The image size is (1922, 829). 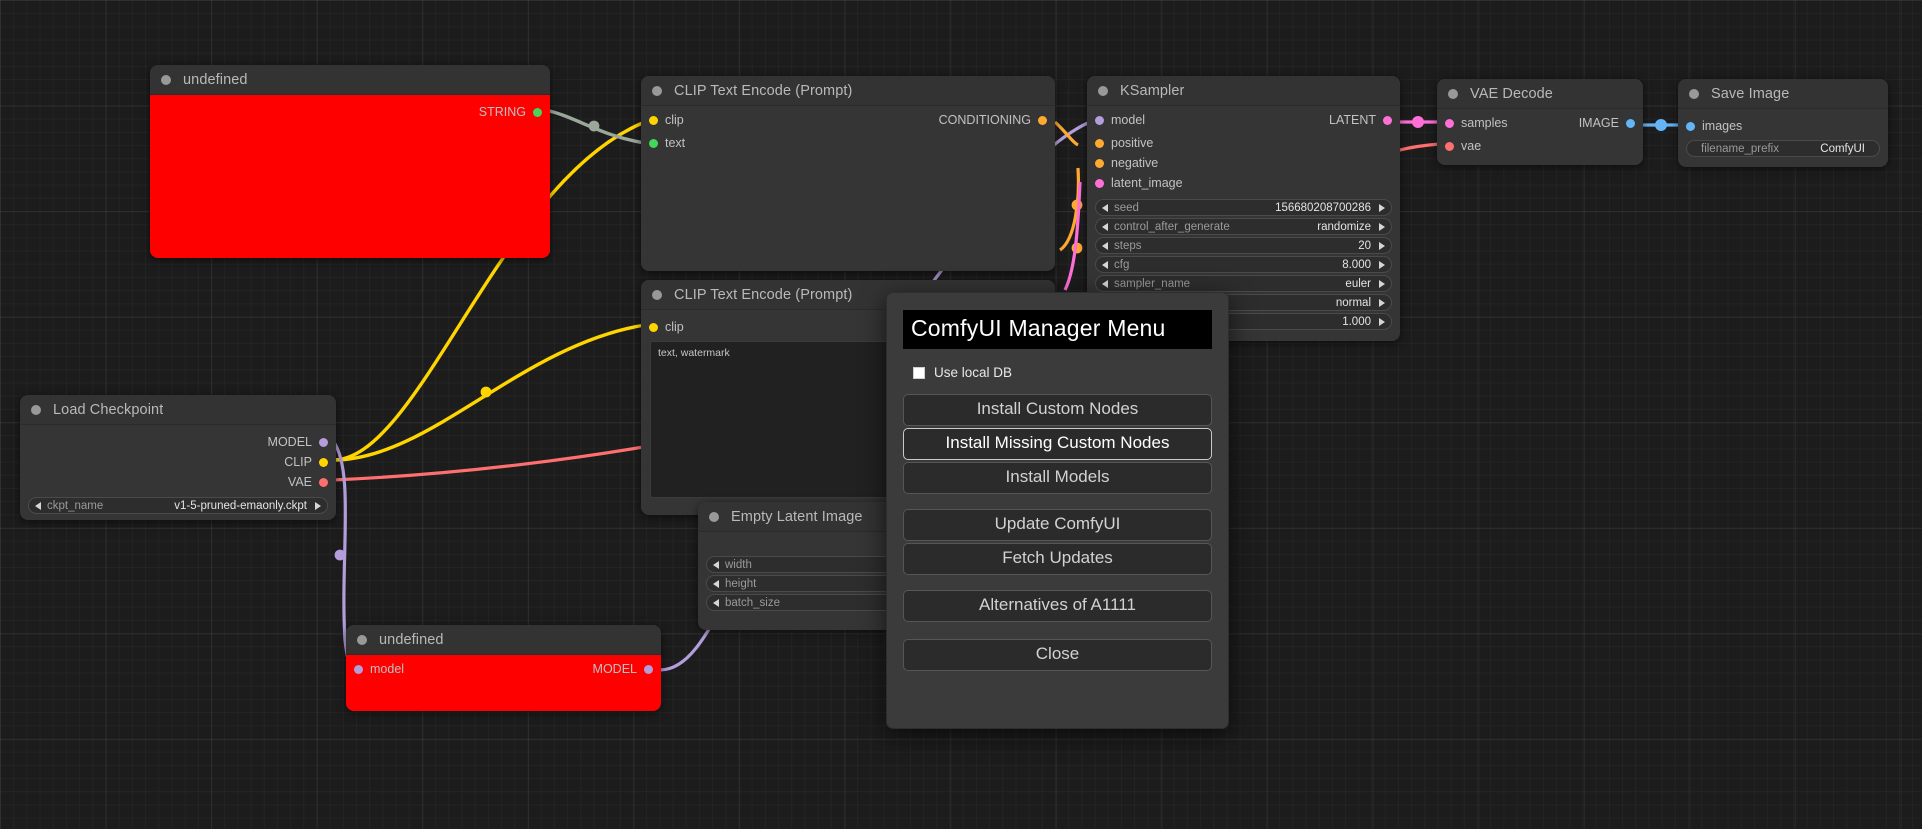 What do you see at coordinates (1449, 123) in the screenshot?
I see `samples-input-port` at bounding box center [1449, 123].